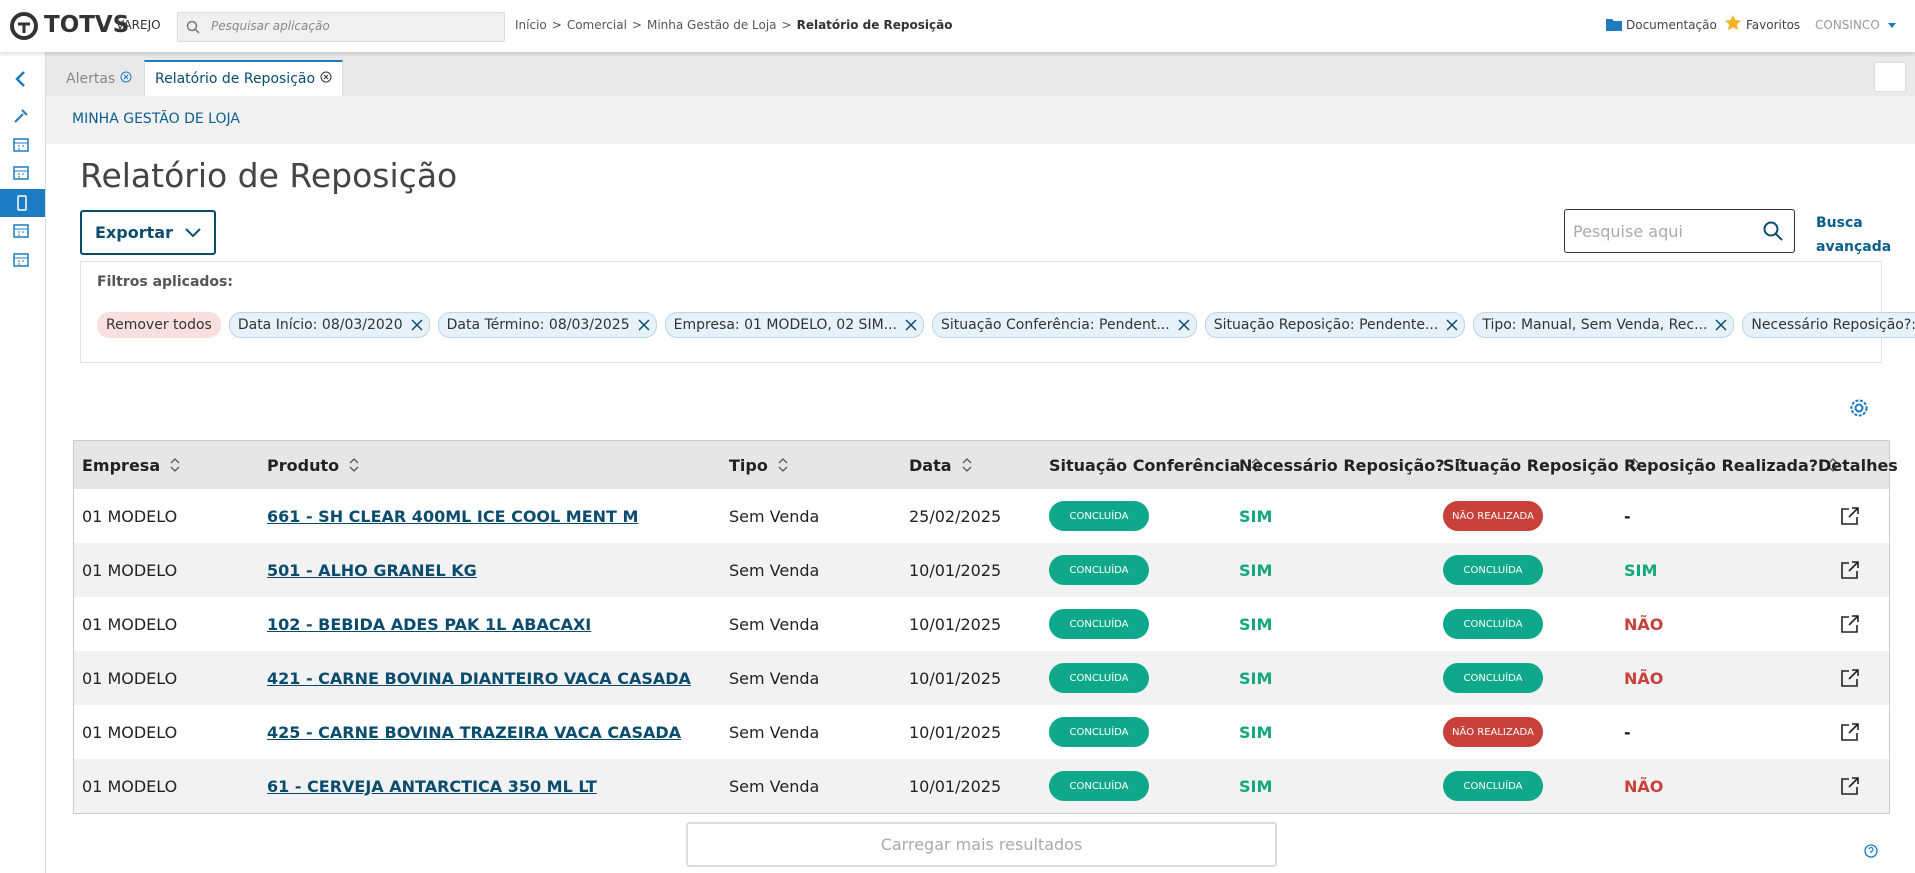 The width and height of the screenshot is (1915, 873). What do you see at coordinates (758, 465) in the screenshot?
I see `column-header: Tipo` at bounding box center [758, 465].